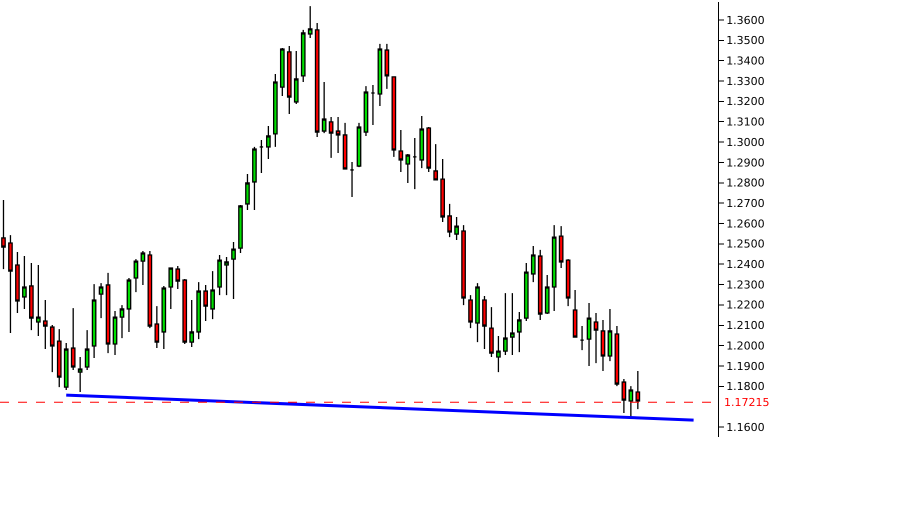  I want to click on y-tick-label: 1.2800, so click(745, 183).